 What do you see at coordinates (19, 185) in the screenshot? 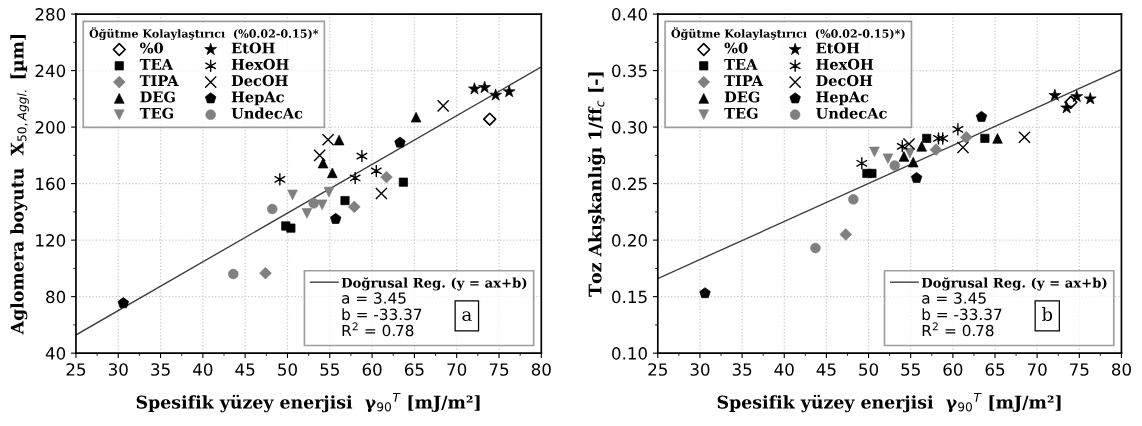
I see `y-axis-title: Aglomera boyutu X$_{50,Aggl.}$ [µm]` at bounding box center [19, 185].